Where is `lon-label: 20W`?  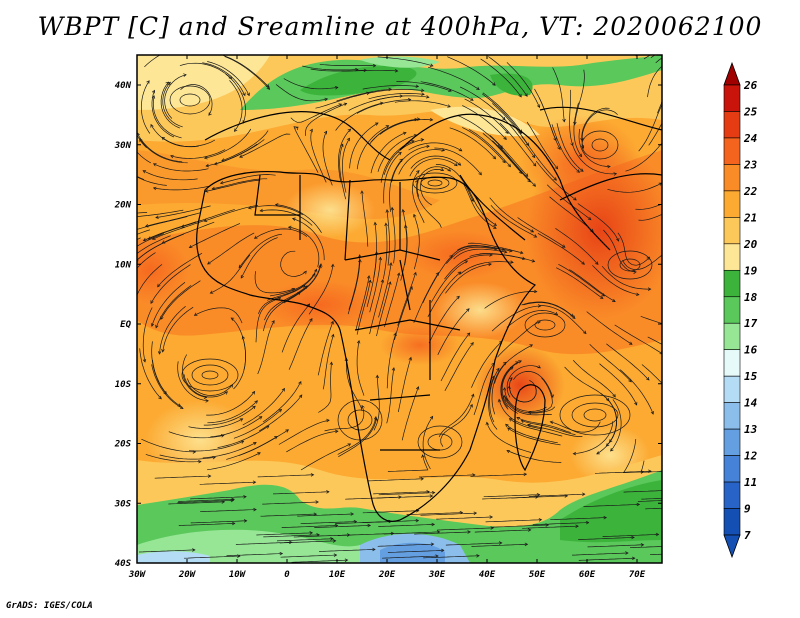
lon-label: 20W is located at coordinates (187, 575).